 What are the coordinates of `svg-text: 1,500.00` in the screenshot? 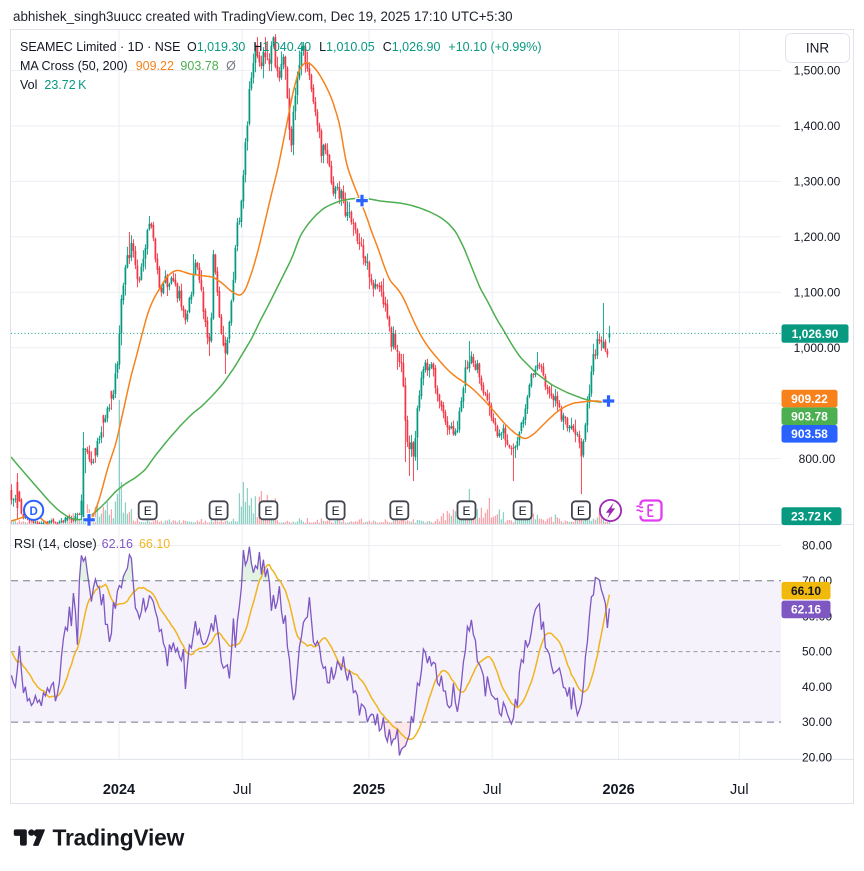 It's located at (817, 71).